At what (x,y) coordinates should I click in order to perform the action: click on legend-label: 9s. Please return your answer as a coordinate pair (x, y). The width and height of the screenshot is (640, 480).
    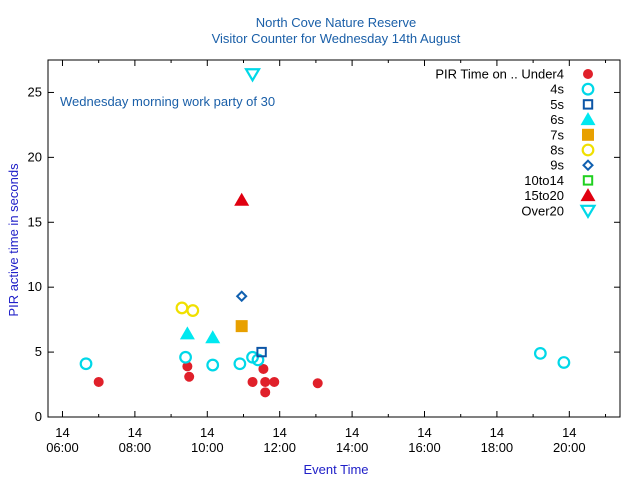
    Looking at the image, I should click on (557, 165).